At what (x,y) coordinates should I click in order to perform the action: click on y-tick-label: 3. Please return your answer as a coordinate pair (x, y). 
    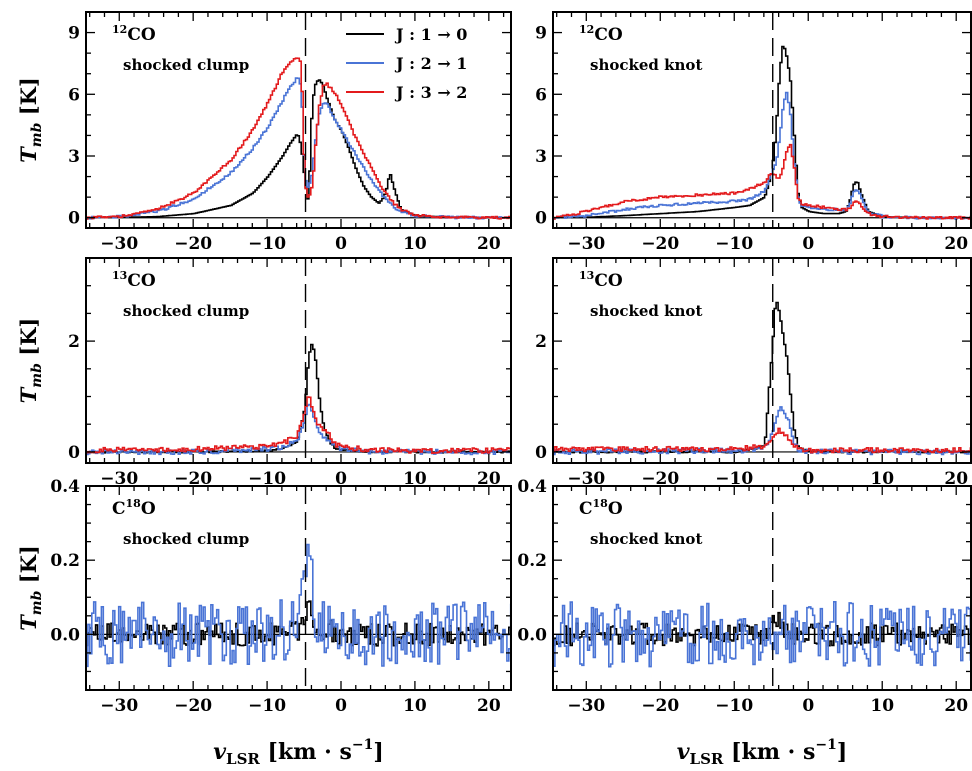
    Looking at the image, I should click on (74, 157).